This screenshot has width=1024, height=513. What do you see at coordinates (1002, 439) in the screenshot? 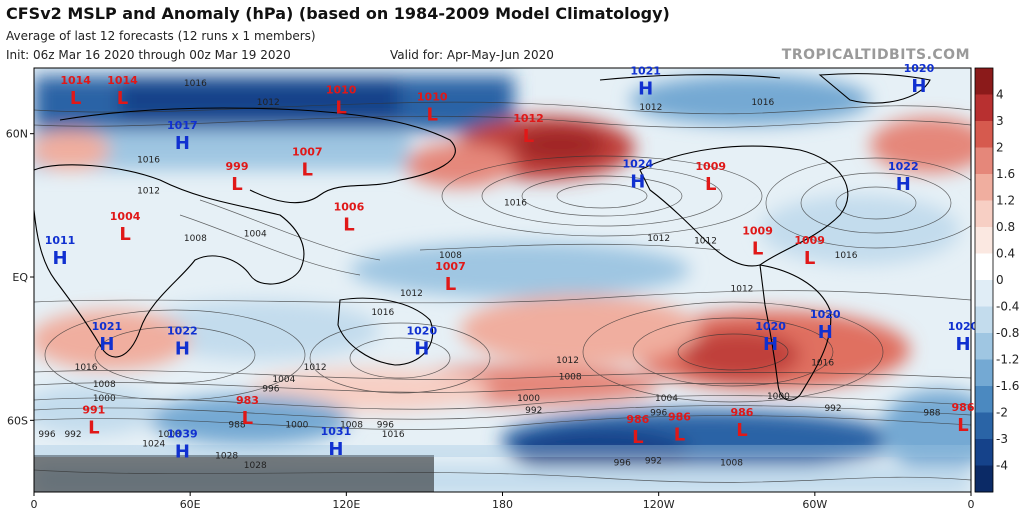
I see `colorbar-level-label: -3` at bounding box center [1002, 439].